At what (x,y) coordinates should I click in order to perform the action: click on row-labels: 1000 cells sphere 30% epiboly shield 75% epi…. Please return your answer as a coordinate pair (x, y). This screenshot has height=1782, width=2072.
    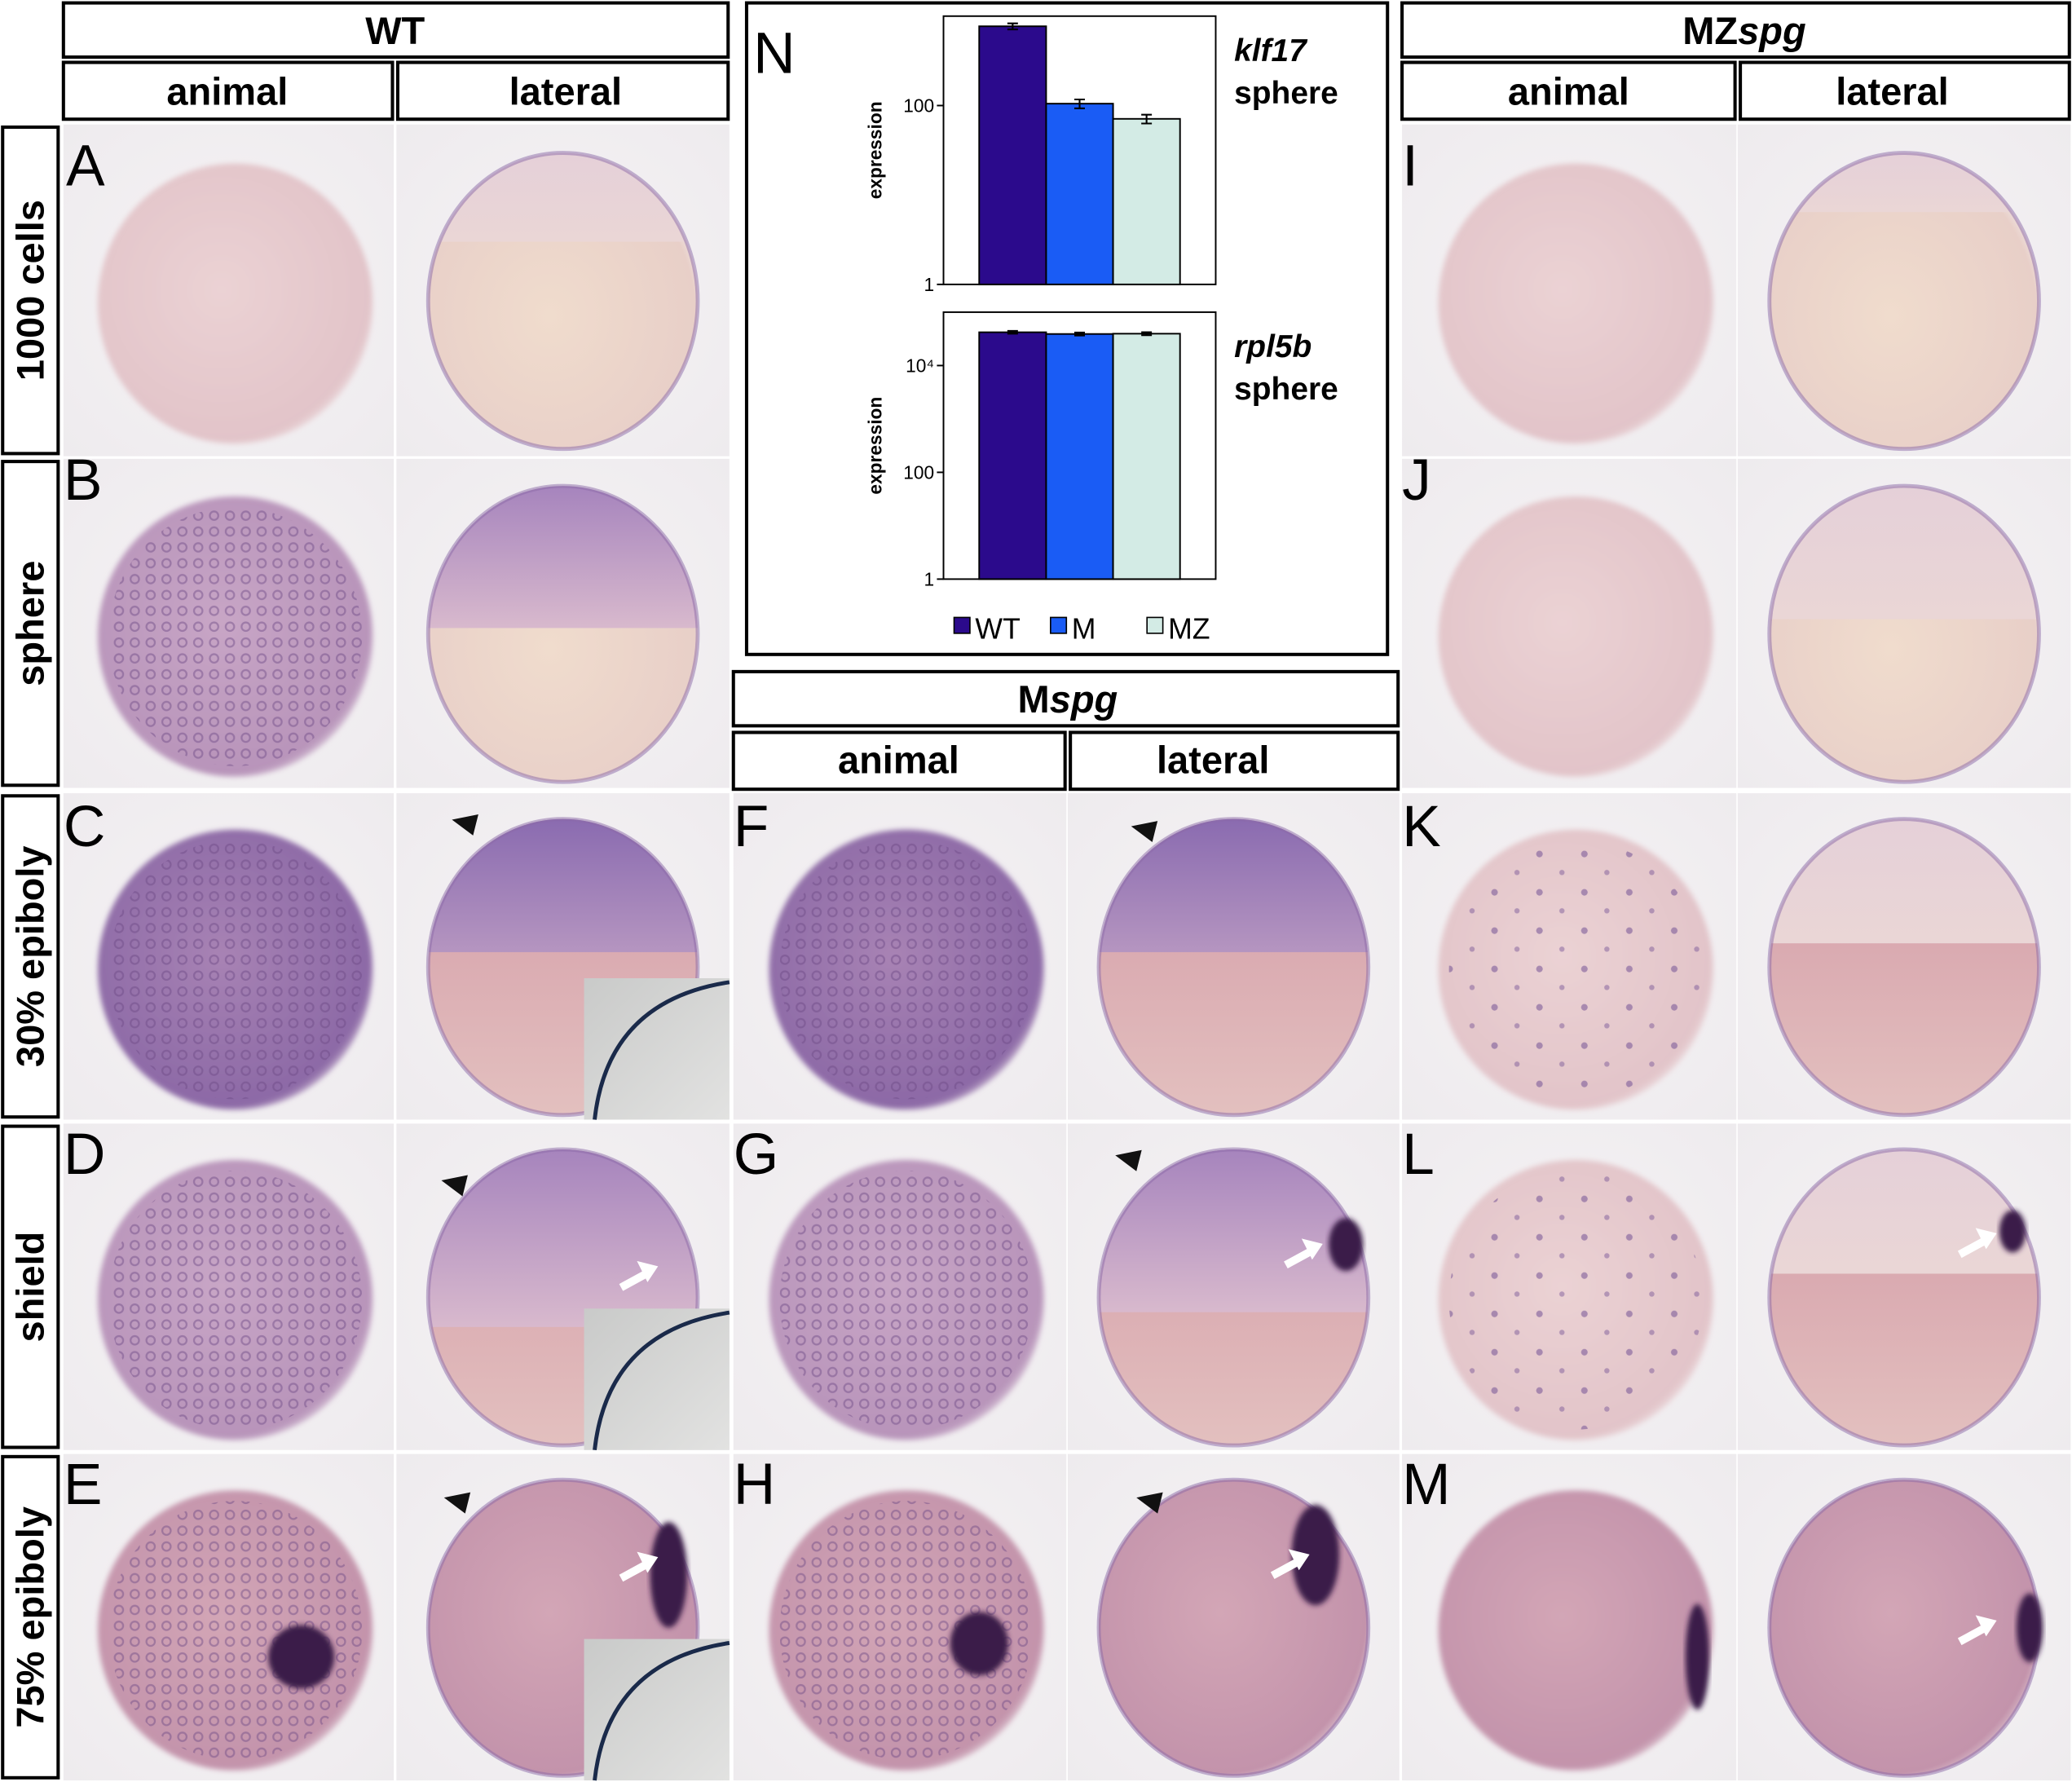
    Looking at the image, I should click on (30, 952).